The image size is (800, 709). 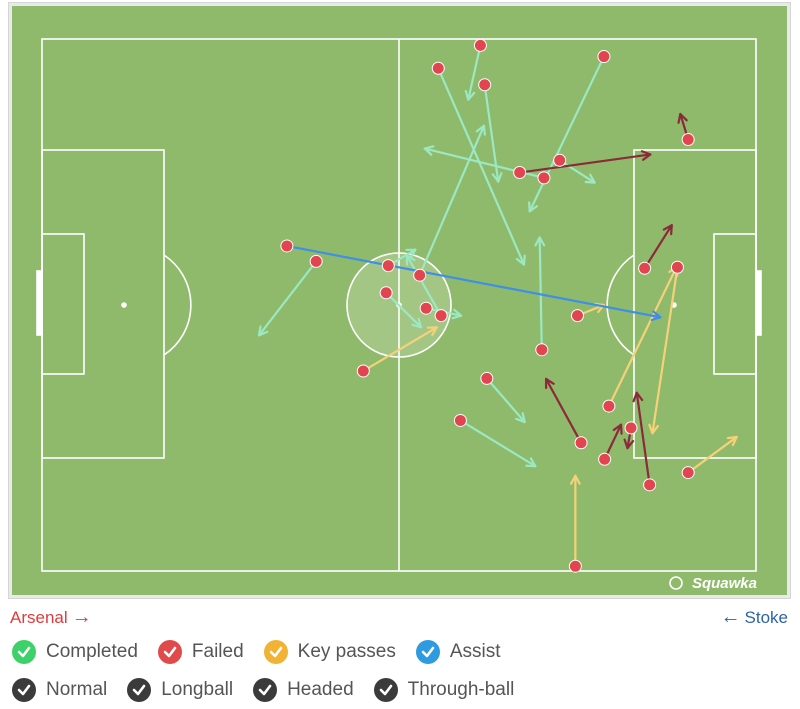 What do you see at coordinates (475, 651) in the screenshot?
I see `legend-label: Assist` at bounding box center [475, 651].